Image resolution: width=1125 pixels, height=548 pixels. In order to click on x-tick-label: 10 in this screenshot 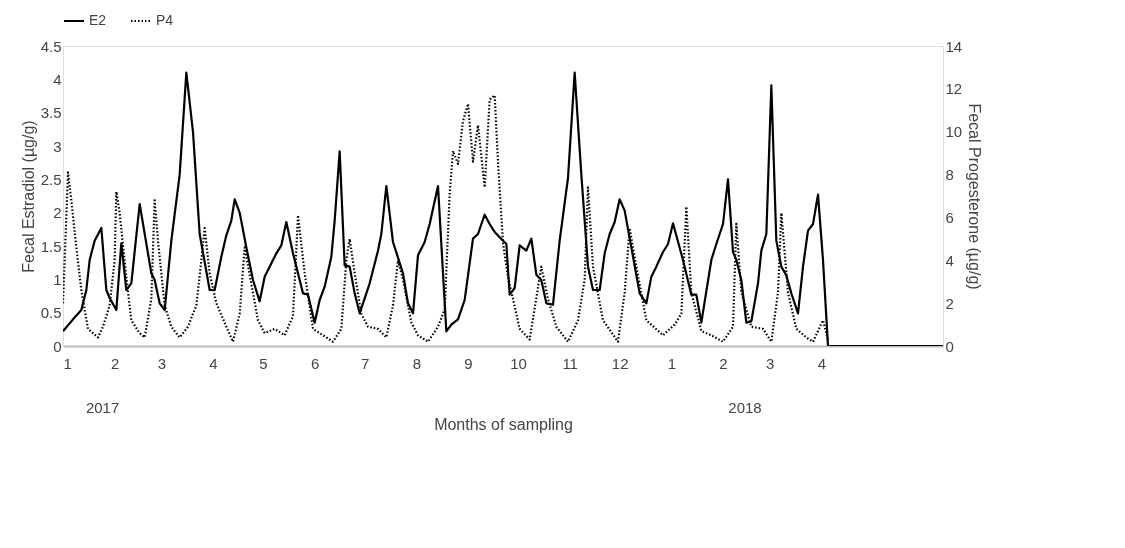, I will do `click(518, 363)`.